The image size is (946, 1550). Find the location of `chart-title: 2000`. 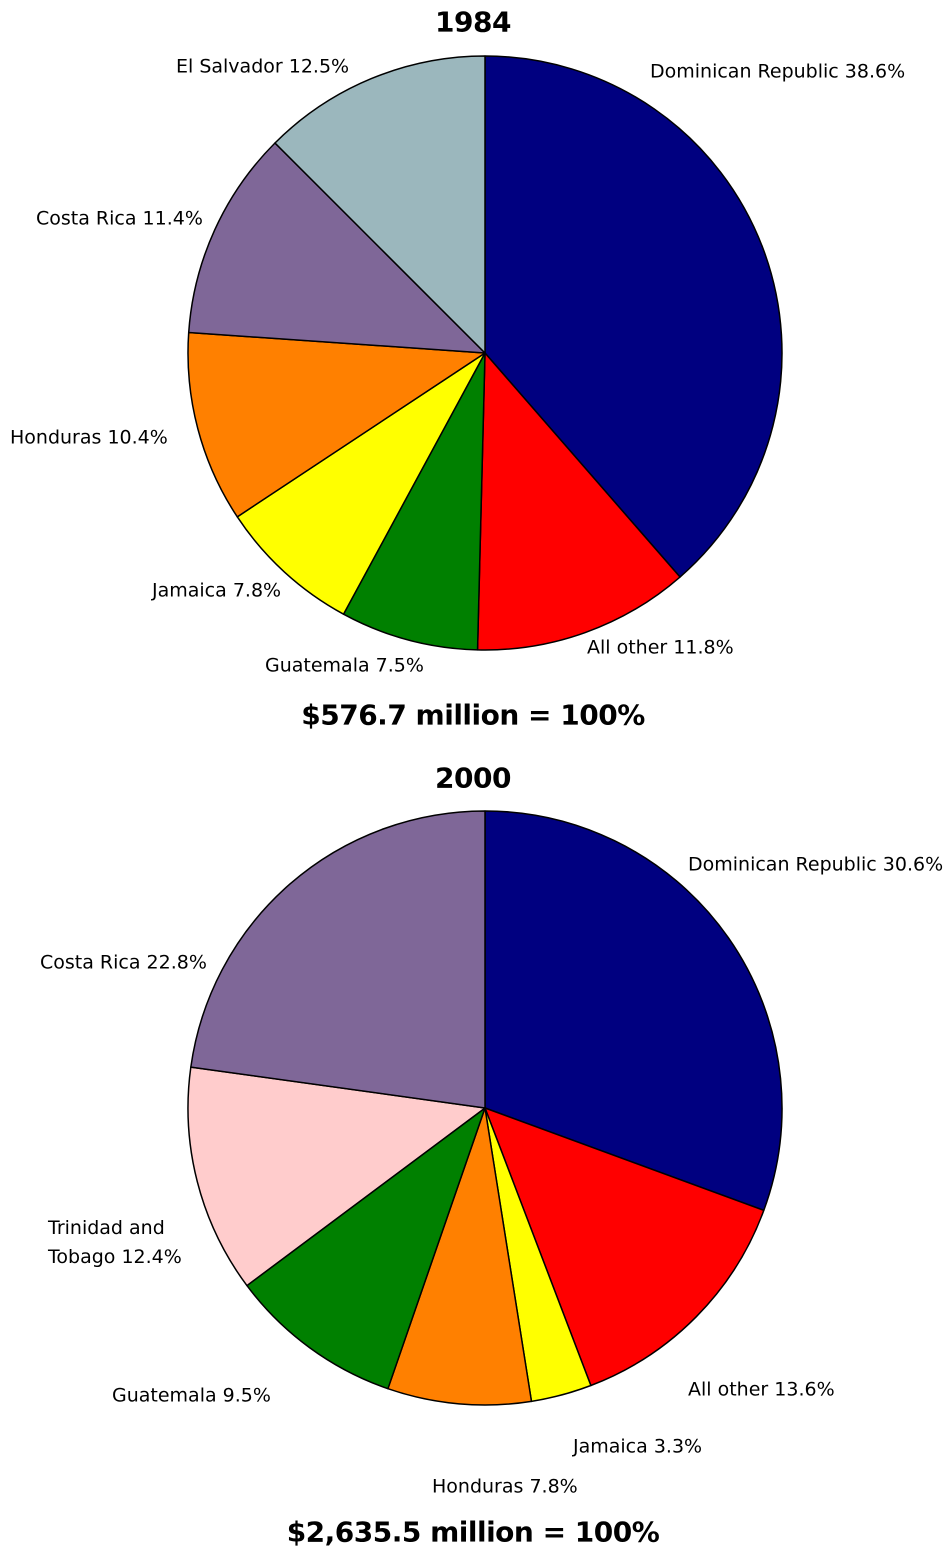

chart-title: 2000 is located at coordinates (473, 778).